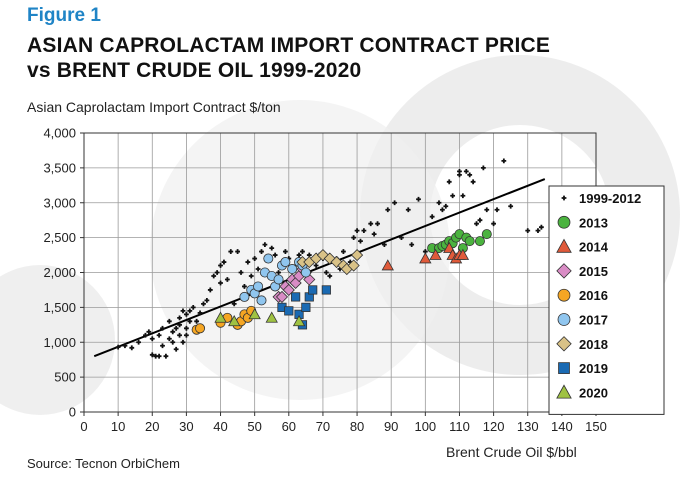  What do you see at coordinates (391, 426) in the screenshot?
I see `x-tick-label: 90` at bounding box center [391, 426].